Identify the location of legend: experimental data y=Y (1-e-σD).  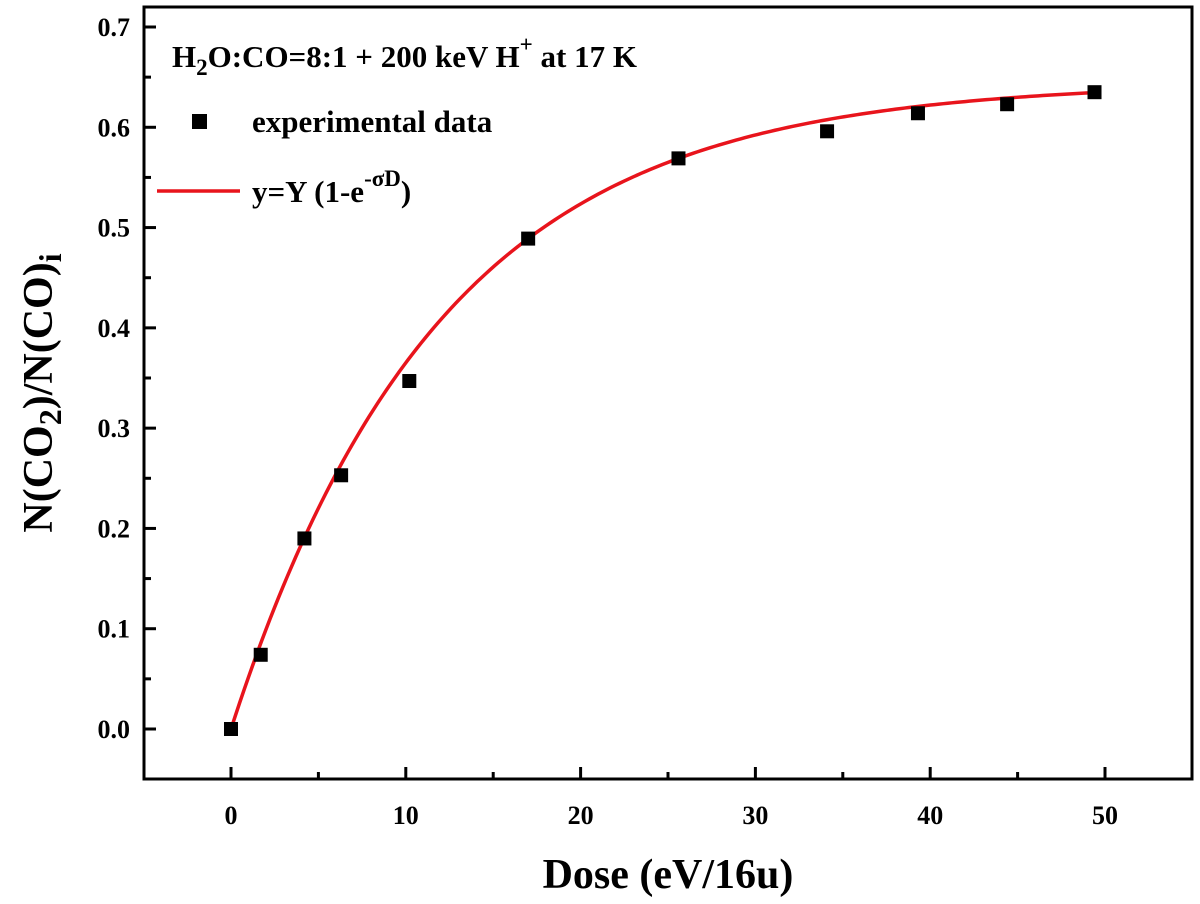
(325, 156).